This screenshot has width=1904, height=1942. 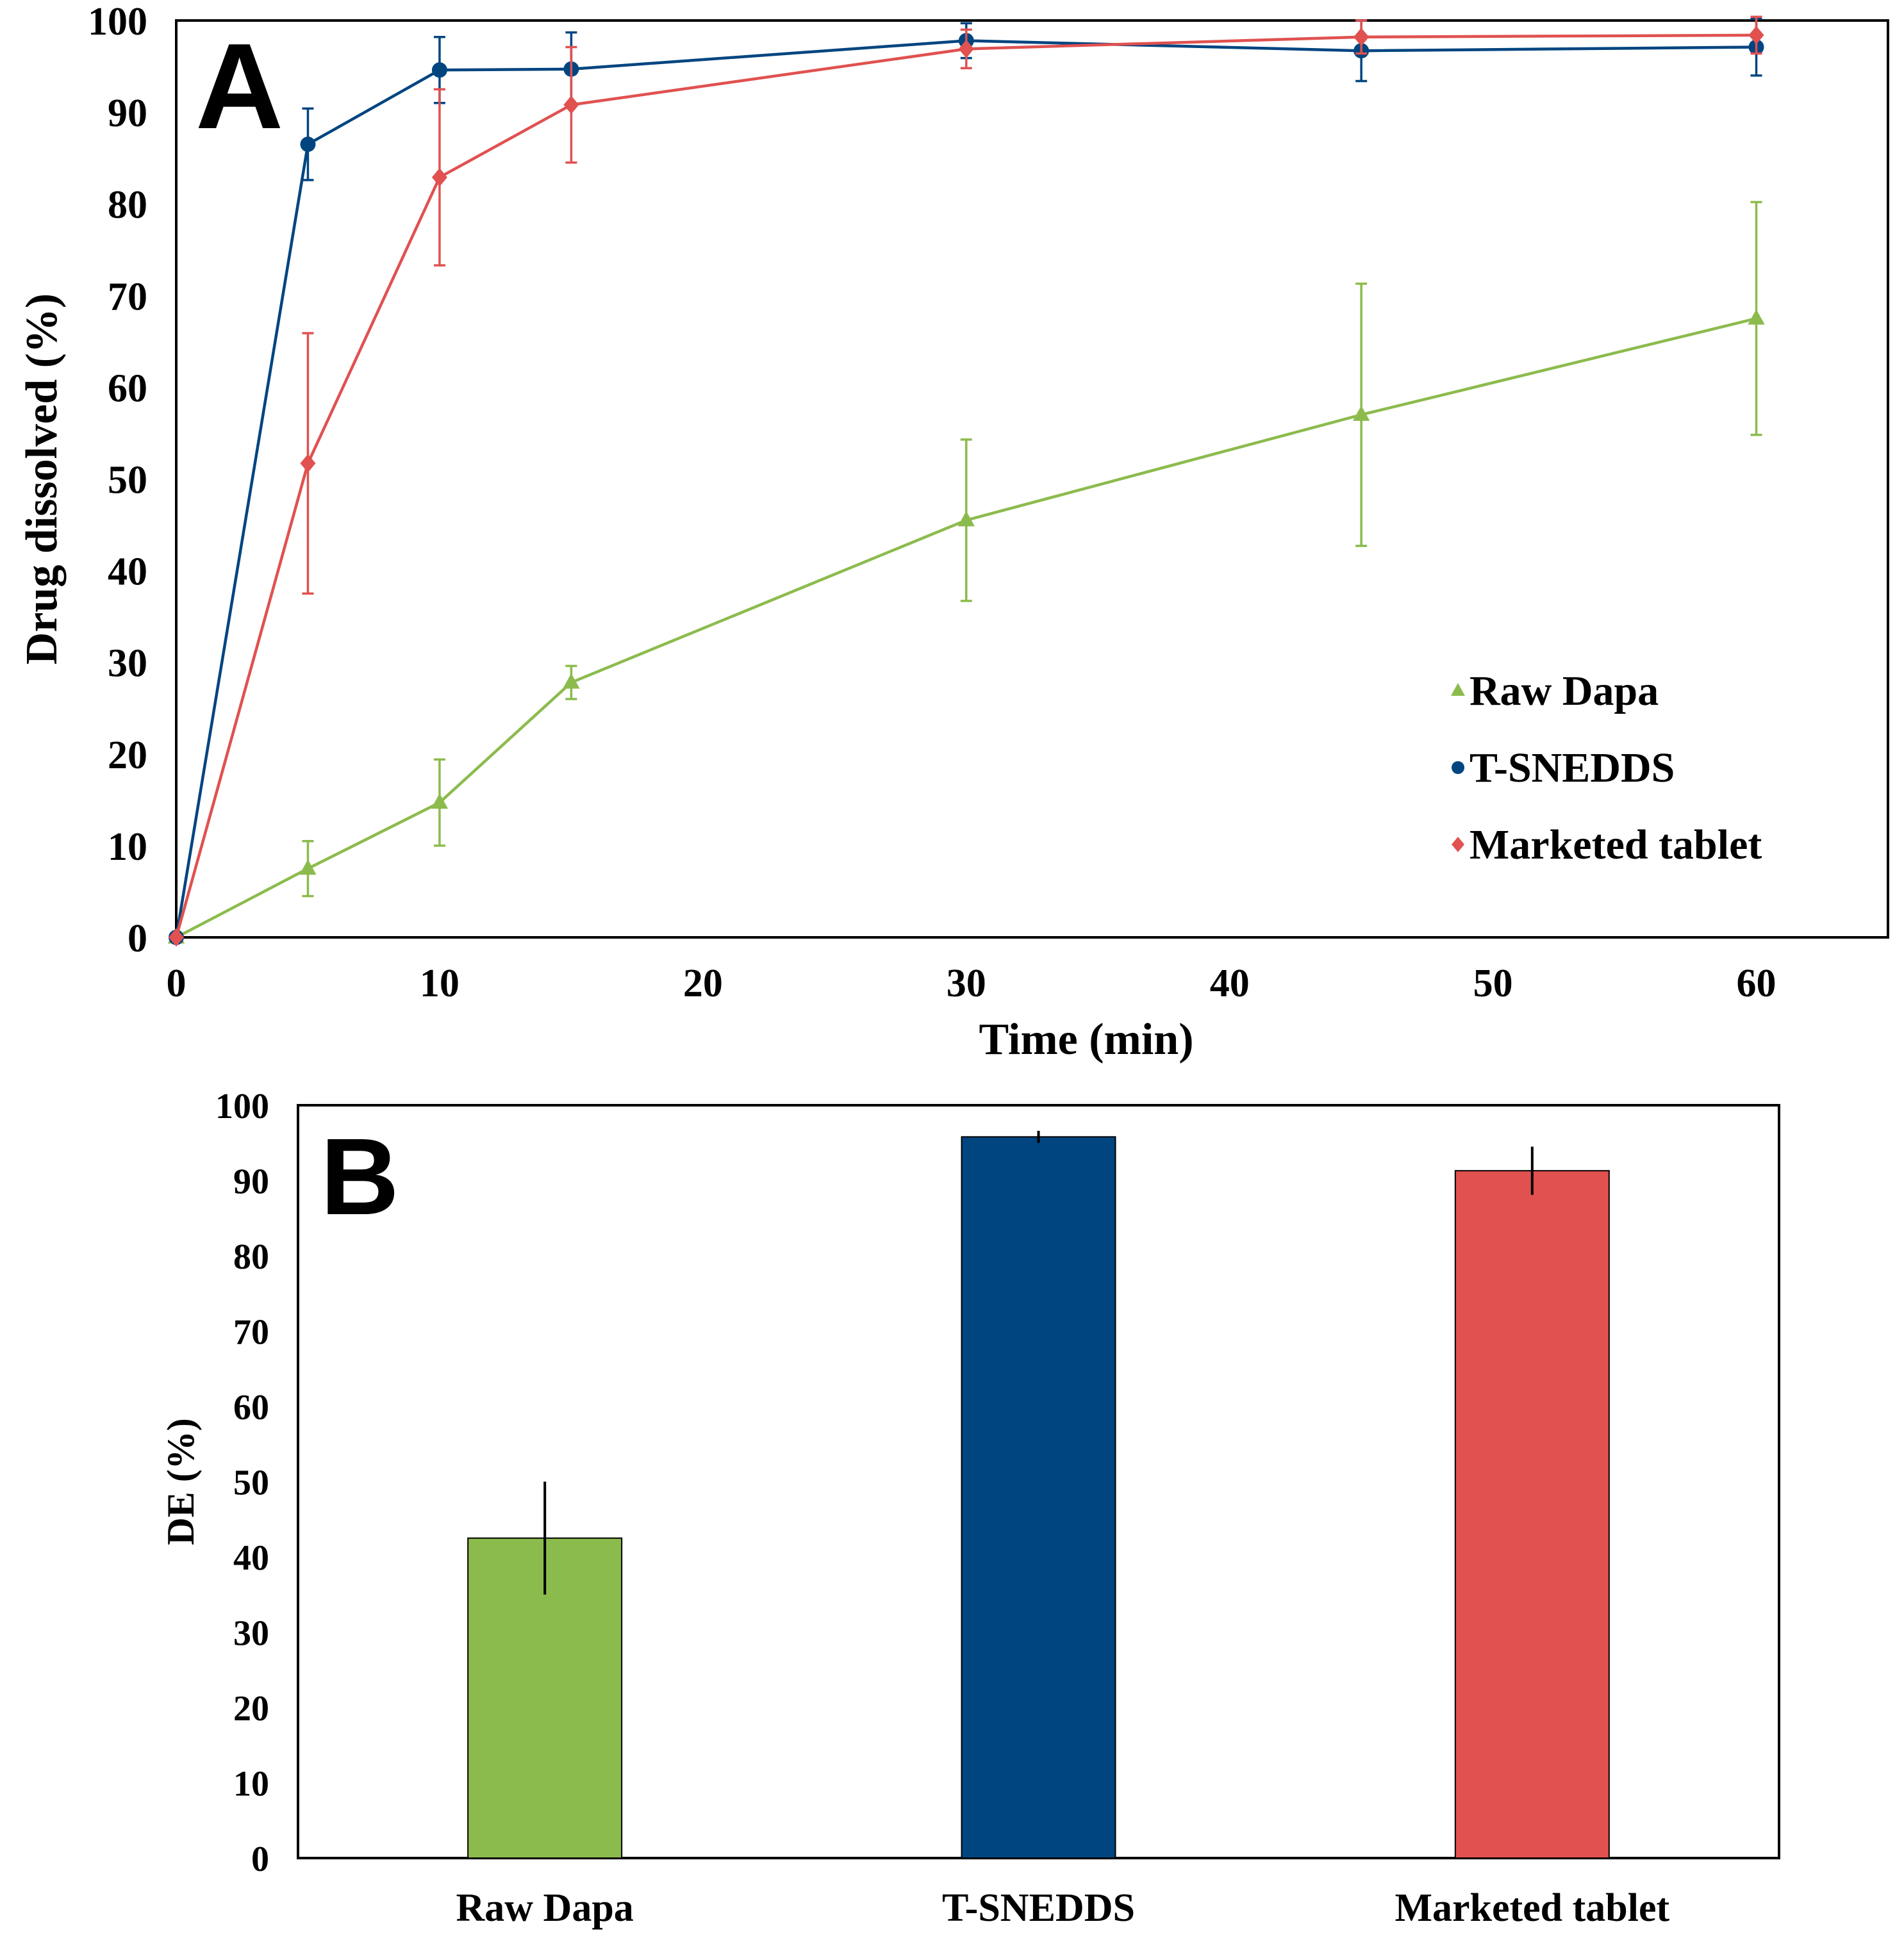 What do you see at coordinates (359, 1177) in the screenshot?
I see `panel-b-letter: B` at bounding box center [359, 1177].